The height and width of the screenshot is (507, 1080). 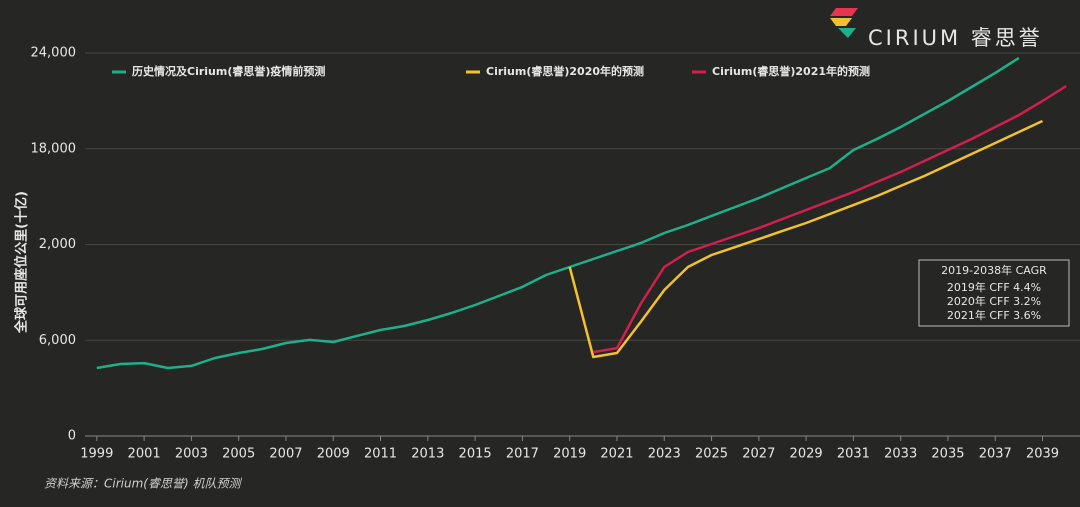 What do you see at coordinates (791, 71) in the screenshot?
I see `legend-label: Cirium(睿思誉)2021年的预测` at bounding box center [791, 71].